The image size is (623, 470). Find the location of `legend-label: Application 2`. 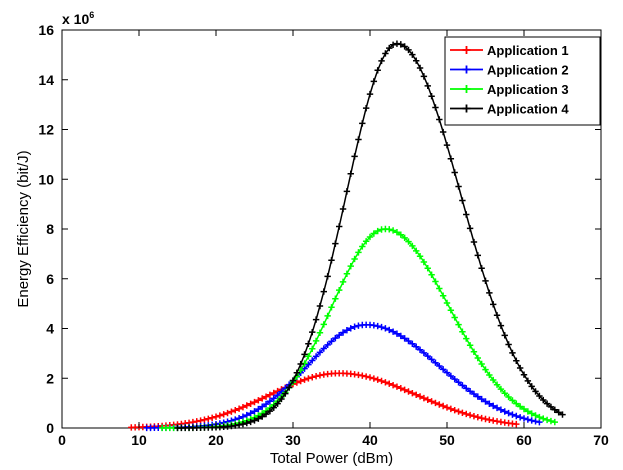

legend-label: Application 2 is located at coordinates (528, 70).